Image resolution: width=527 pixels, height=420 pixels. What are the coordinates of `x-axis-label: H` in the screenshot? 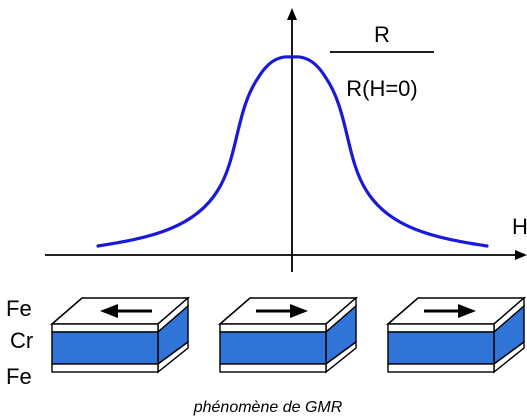 It's located at (519, 226).